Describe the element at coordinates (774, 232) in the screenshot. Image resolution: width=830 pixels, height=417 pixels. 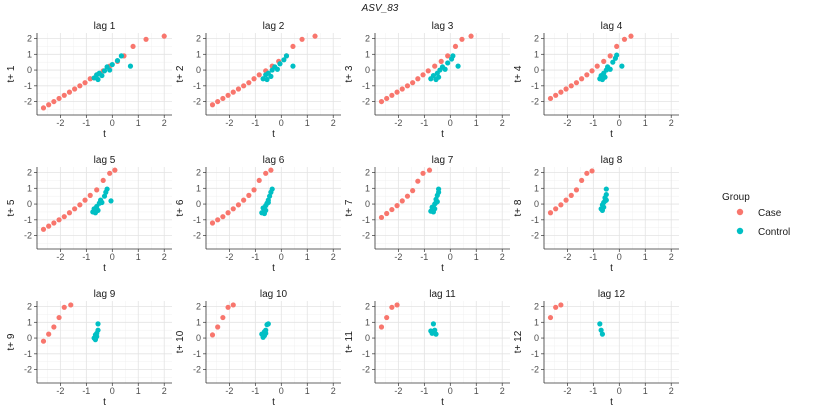
I see `legend-control-label: Control` at that location.